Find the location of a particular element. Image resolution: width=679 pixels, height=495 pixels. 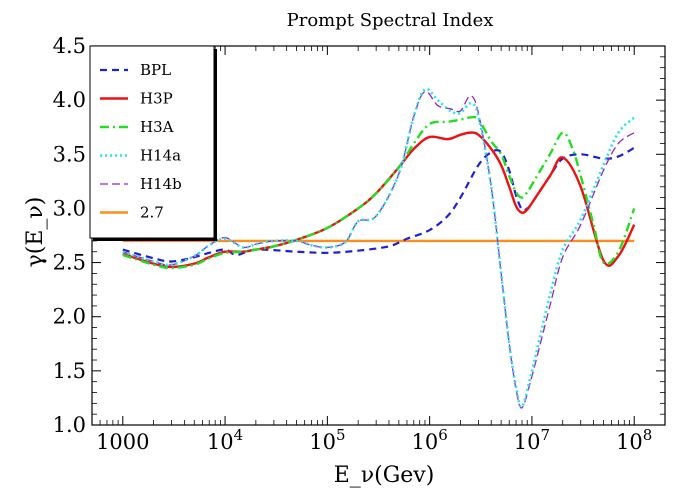

y-tick-label: 1.5 is located at coordinates (69, 371).